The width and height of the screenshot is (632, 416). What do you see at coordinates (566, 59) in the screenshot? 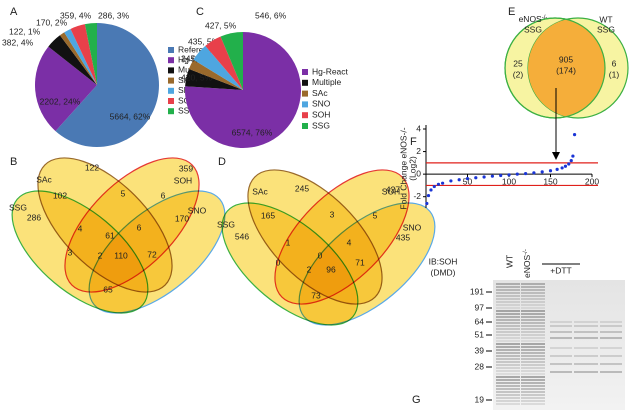
I see `count: 905` at bounding box center [566, 59].